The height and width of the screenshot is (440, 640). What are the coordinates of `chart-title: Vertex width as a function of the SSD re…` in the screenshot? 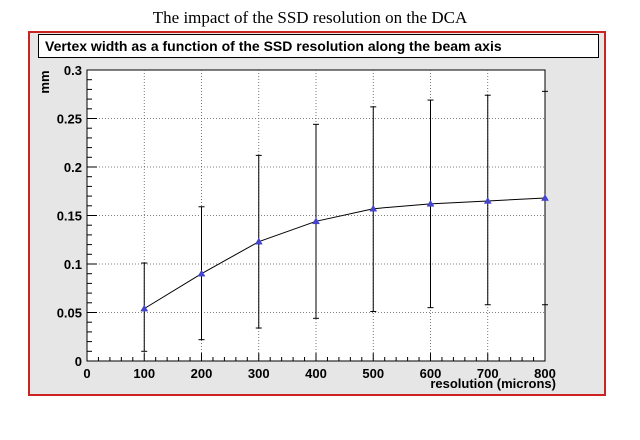 It's located at (318, 46).